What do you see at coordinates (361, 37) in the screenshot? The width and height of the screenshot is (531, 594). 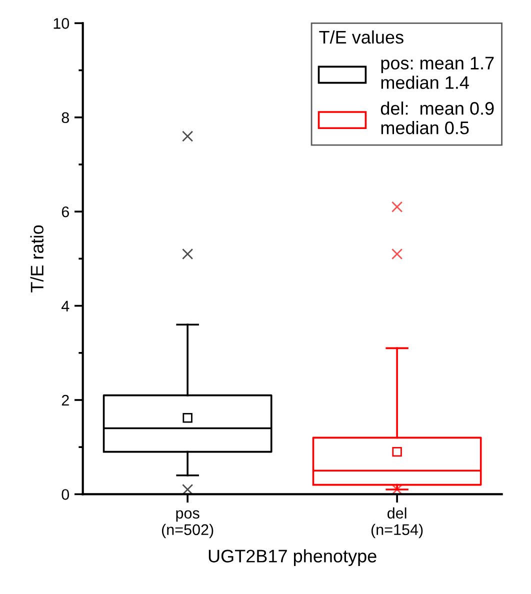 I see `legend-title: T/E values` at bounding box center [361, 37].